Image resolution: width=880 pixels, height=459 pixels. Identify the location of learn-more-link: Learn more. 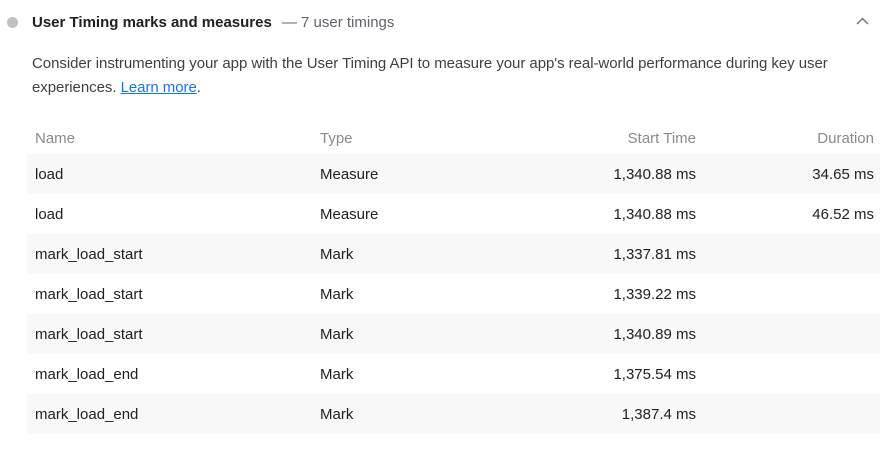
(158, 87).